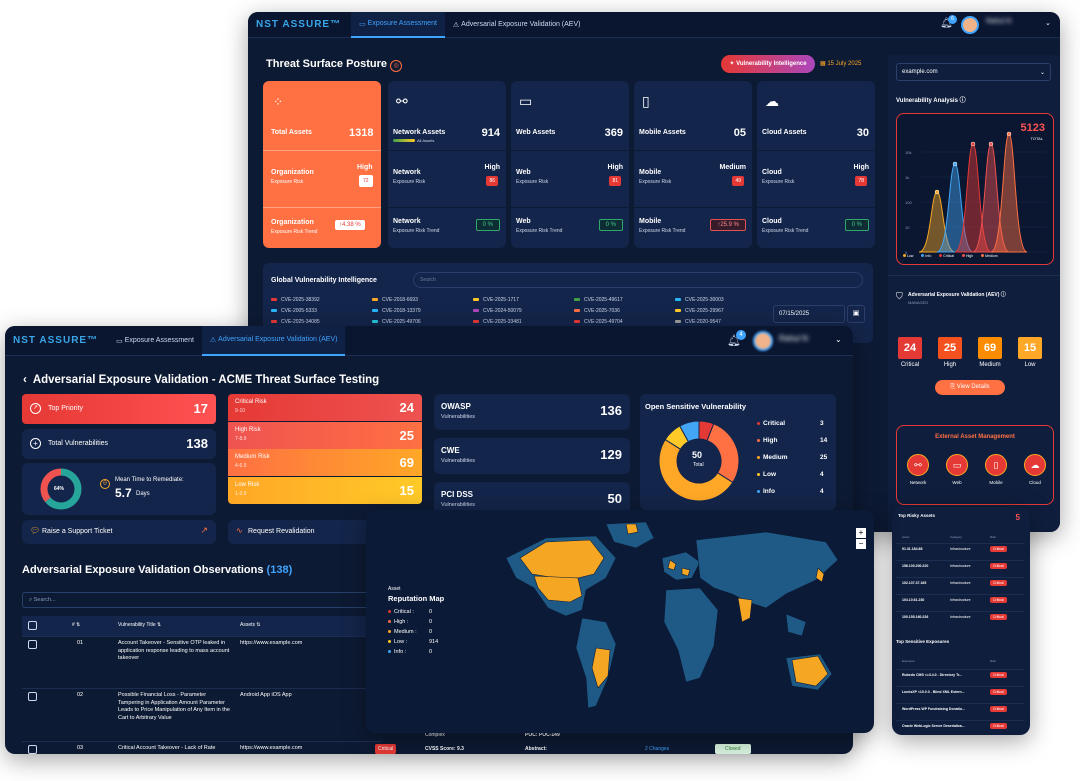  What do you see at coordinates (918, 465) in the screenshot?
I see `network-icon: ⚯` at bounding box center [918, 465].